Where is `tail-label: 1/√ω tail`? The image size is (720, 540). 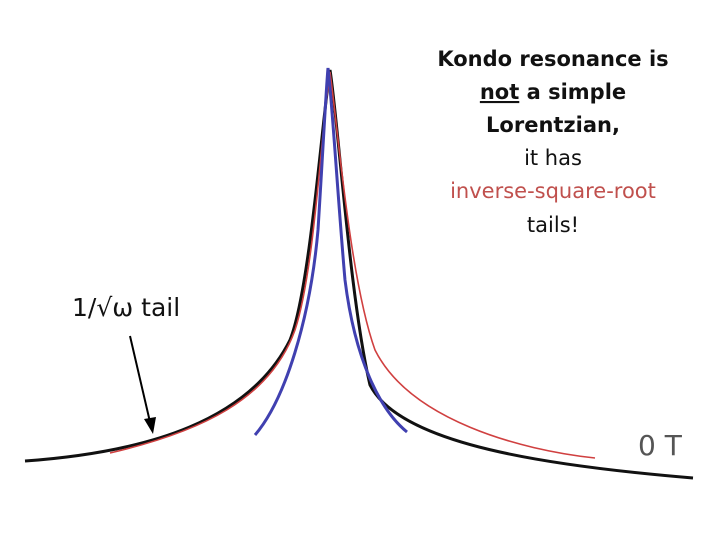 tail-label: 1/√ω tail is located at coordinates (126, 307).